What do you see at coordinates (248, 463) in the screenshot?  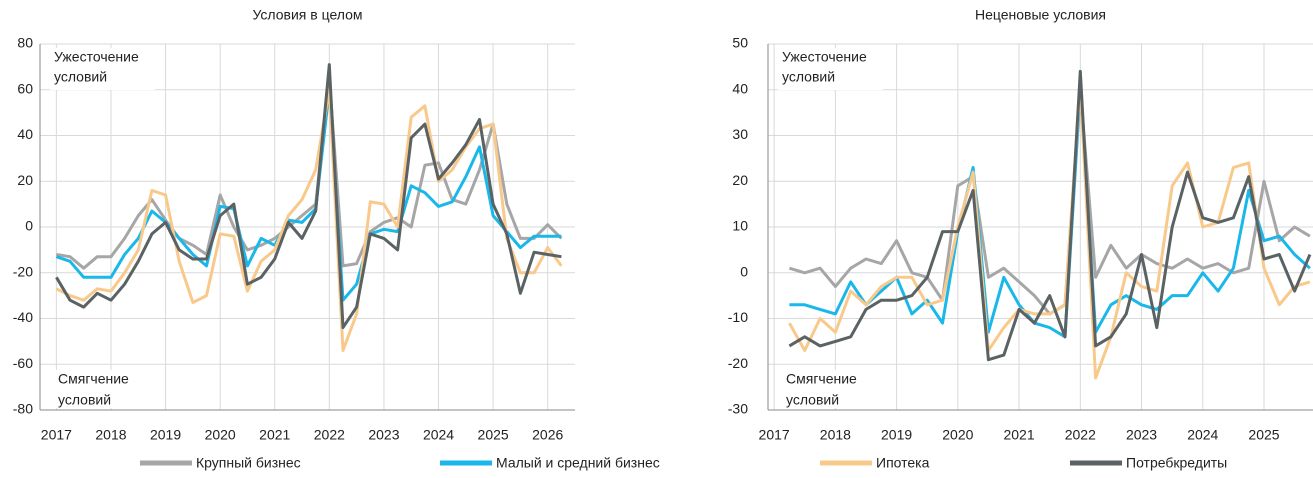 I see `legend-label: Крупный бизнес` at bounding box center [248, 463].